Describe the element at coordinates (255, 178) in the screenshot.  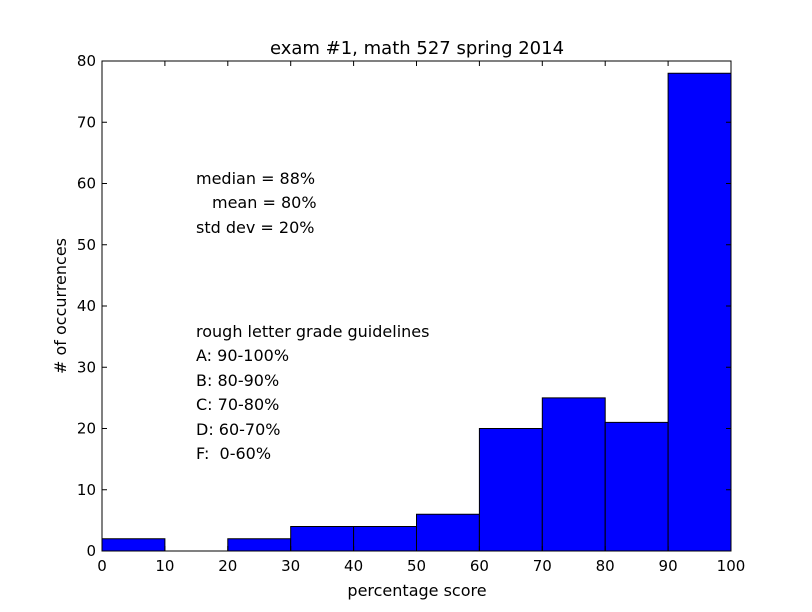
I see `median-text: median = 88%` at that location.